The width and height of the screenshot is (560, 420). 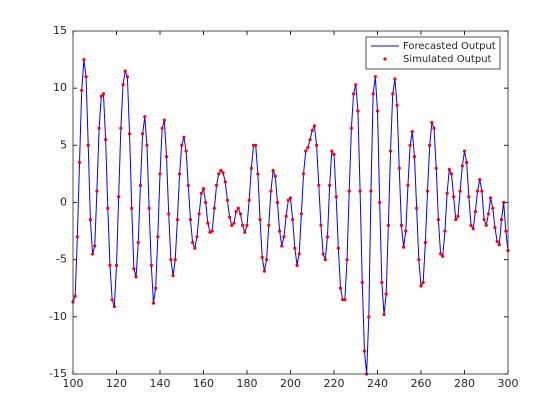 I want to click on y-tick-label: 5, so click(x=63, y=144).